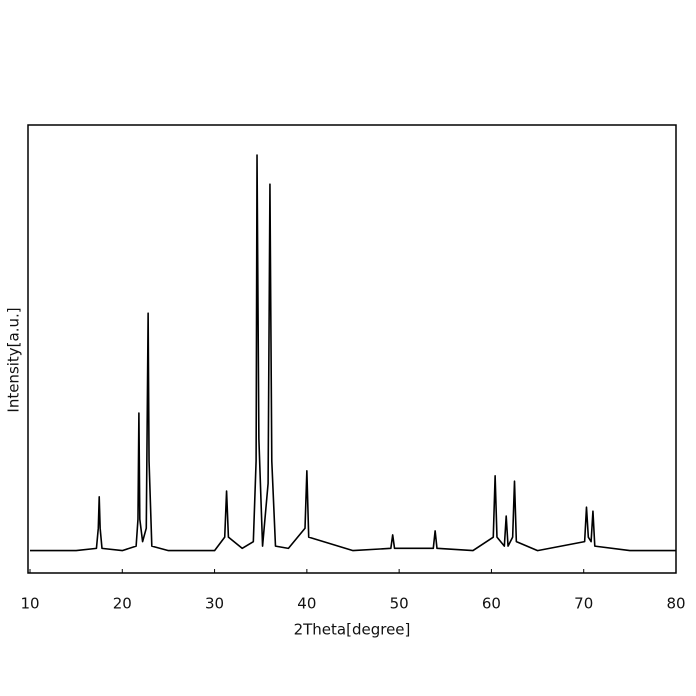  What do you see at coordinates (399, 604) in the screenshot?
I see `x-tick-label: 50` at bounding box center [399, 604].